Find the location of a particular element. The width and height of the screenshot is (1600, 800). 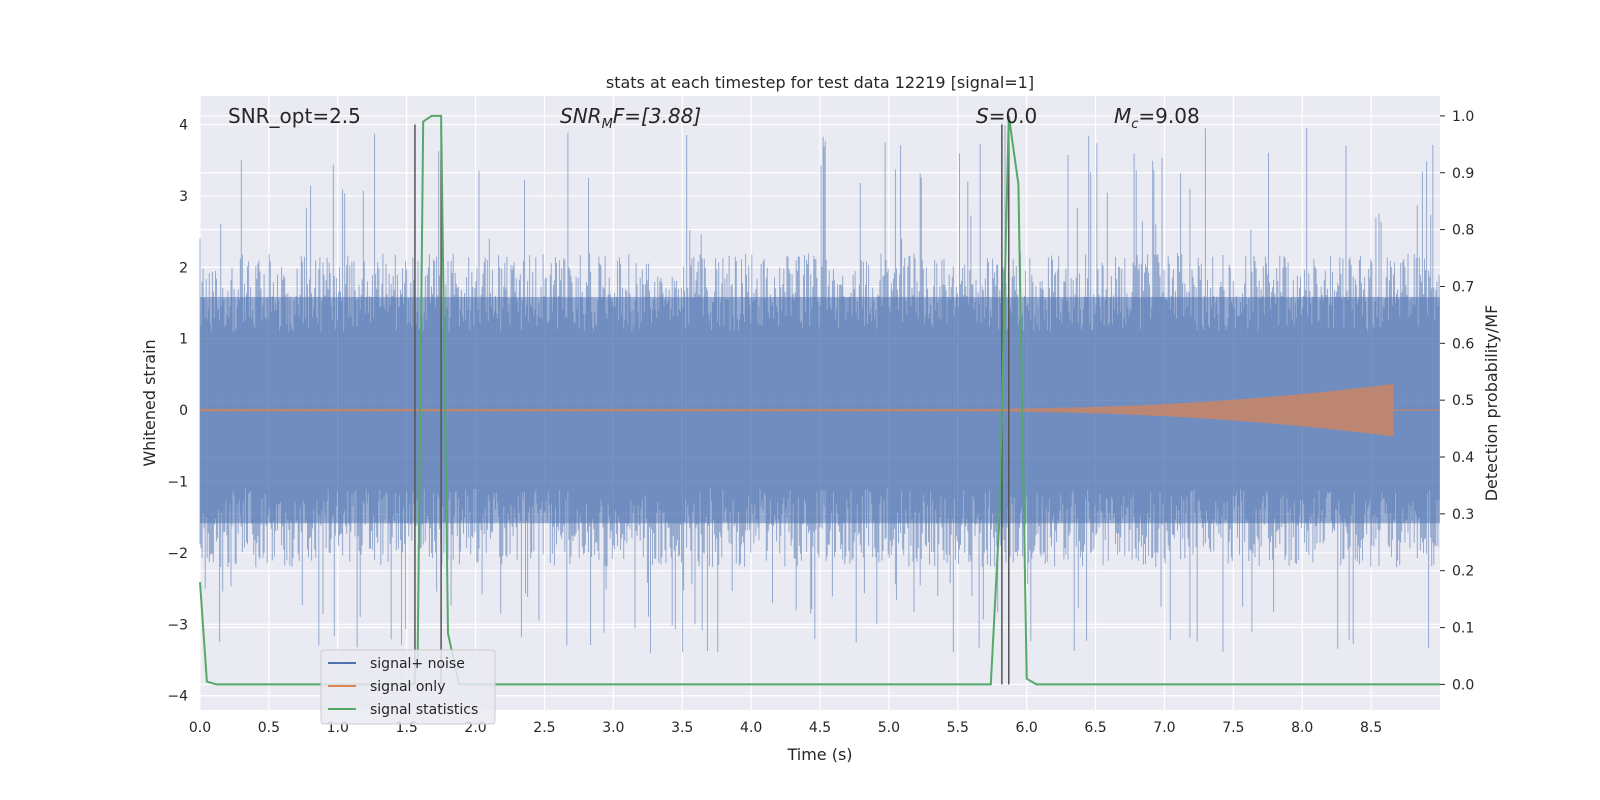

x-tick-11: 5.5 is located at coordinates (958, 728).